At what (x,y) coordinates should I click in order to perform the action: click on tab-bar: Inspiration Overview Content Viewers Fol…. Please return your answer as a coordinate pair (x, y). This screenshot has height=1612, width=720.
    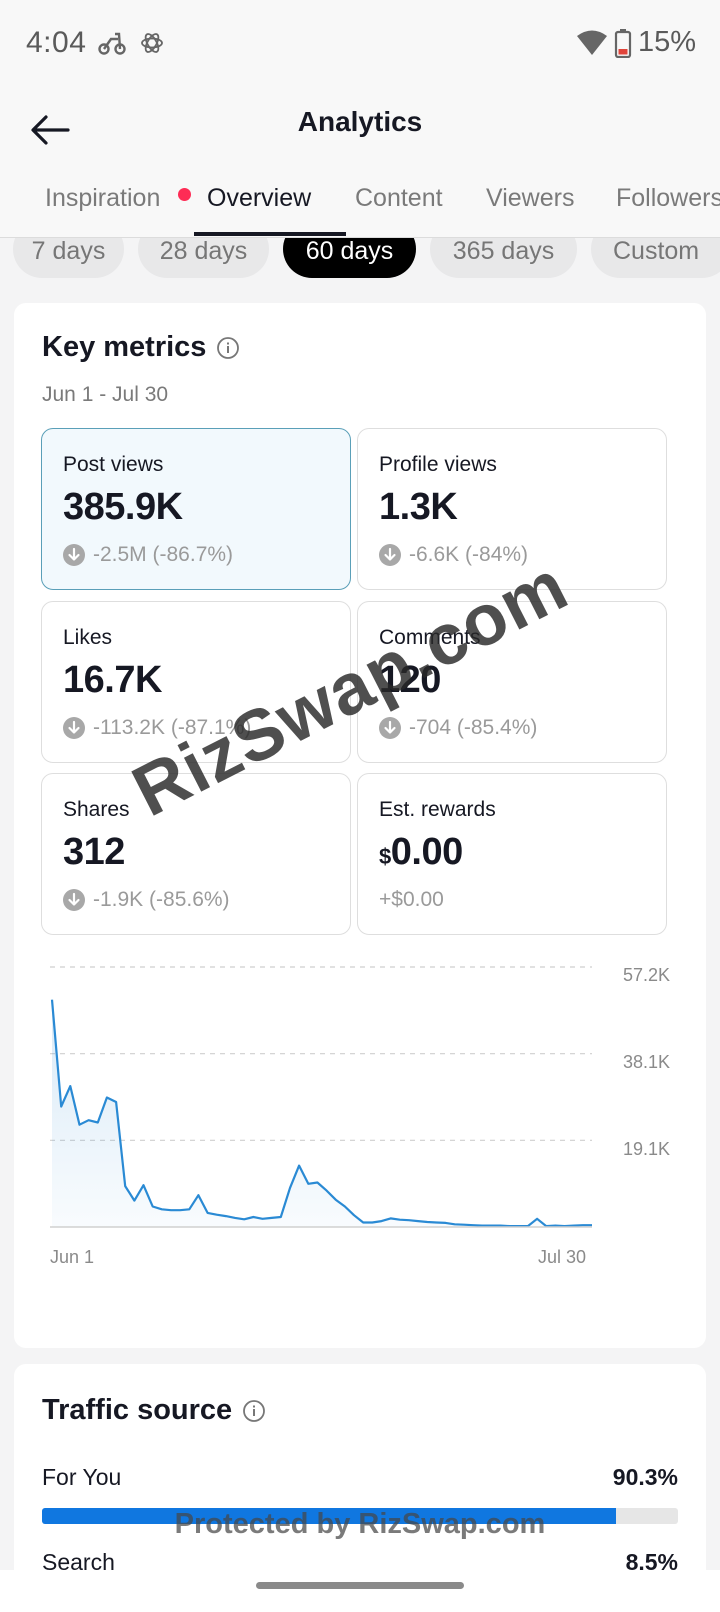
    Looking at the image, I should click on (360, 204).